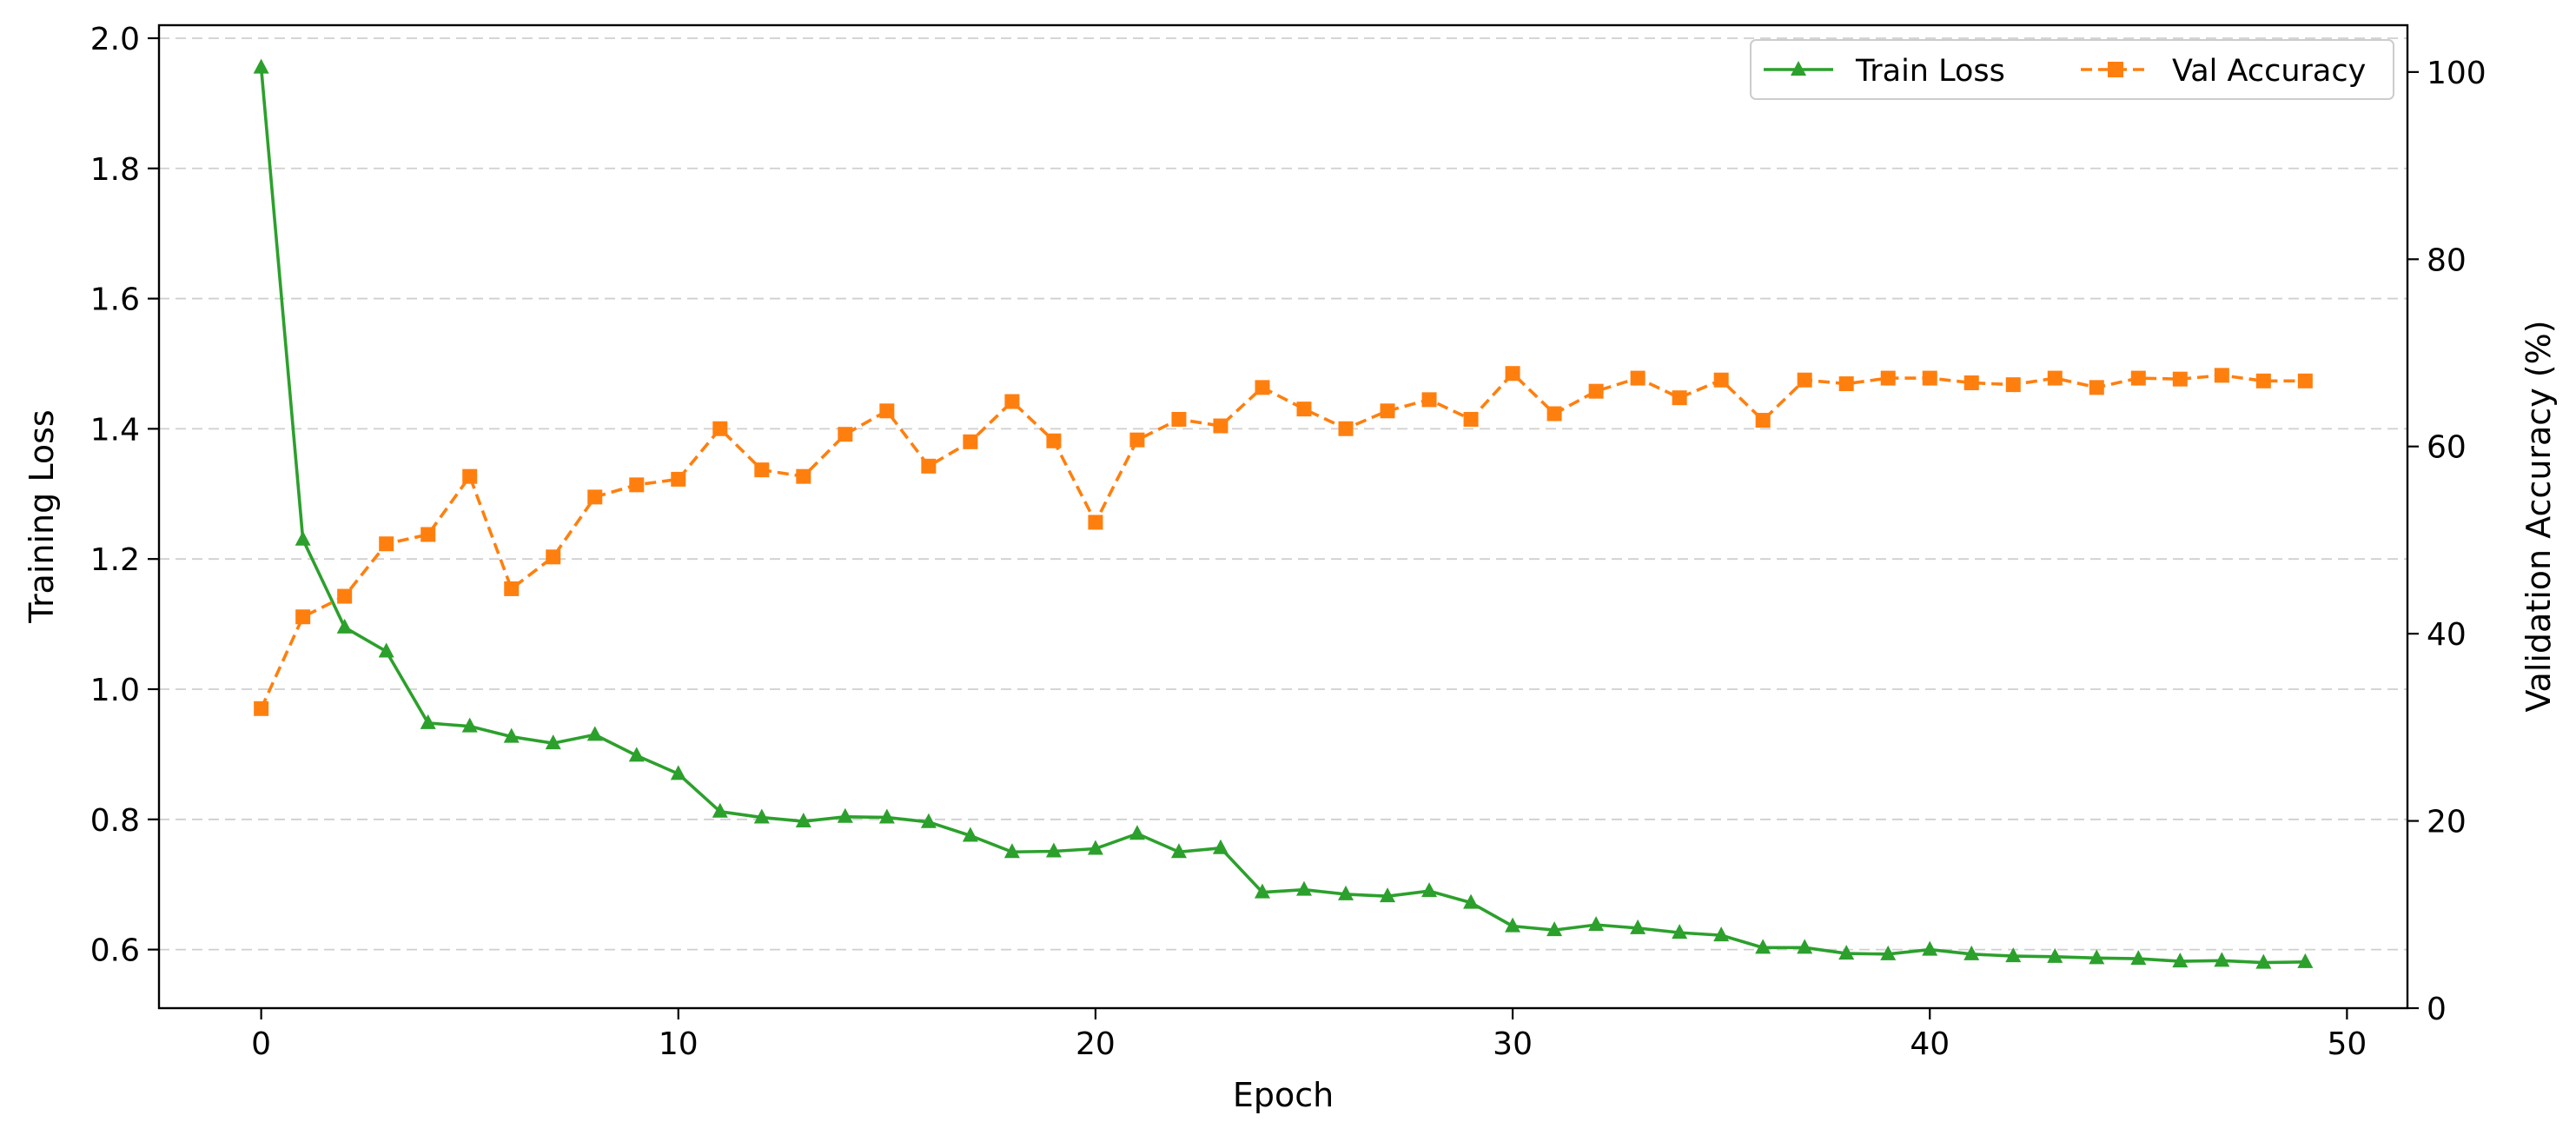 The height and width of the screenshot is (1142, 2576). I want to click on x-tick-label-2: 20, so click(1096, 1044).